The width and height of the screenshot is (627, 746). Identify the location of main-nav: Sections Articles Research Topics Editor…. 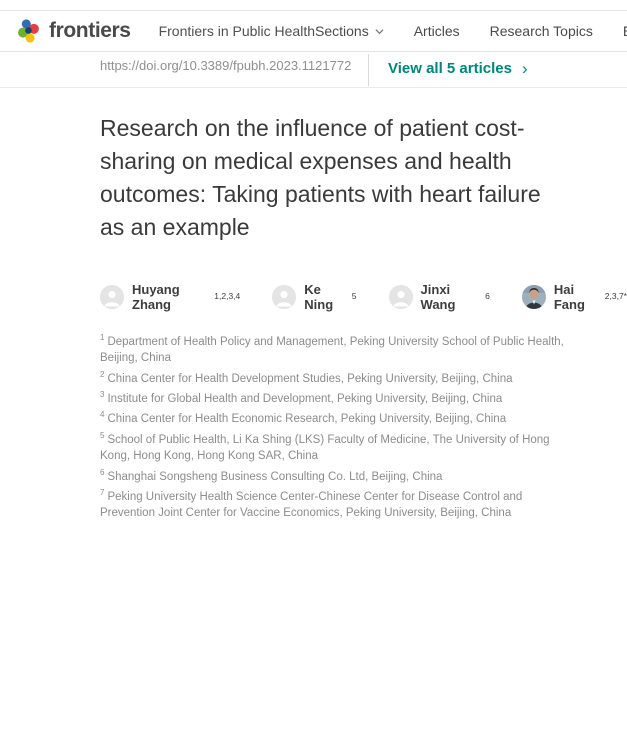
(471, 31).